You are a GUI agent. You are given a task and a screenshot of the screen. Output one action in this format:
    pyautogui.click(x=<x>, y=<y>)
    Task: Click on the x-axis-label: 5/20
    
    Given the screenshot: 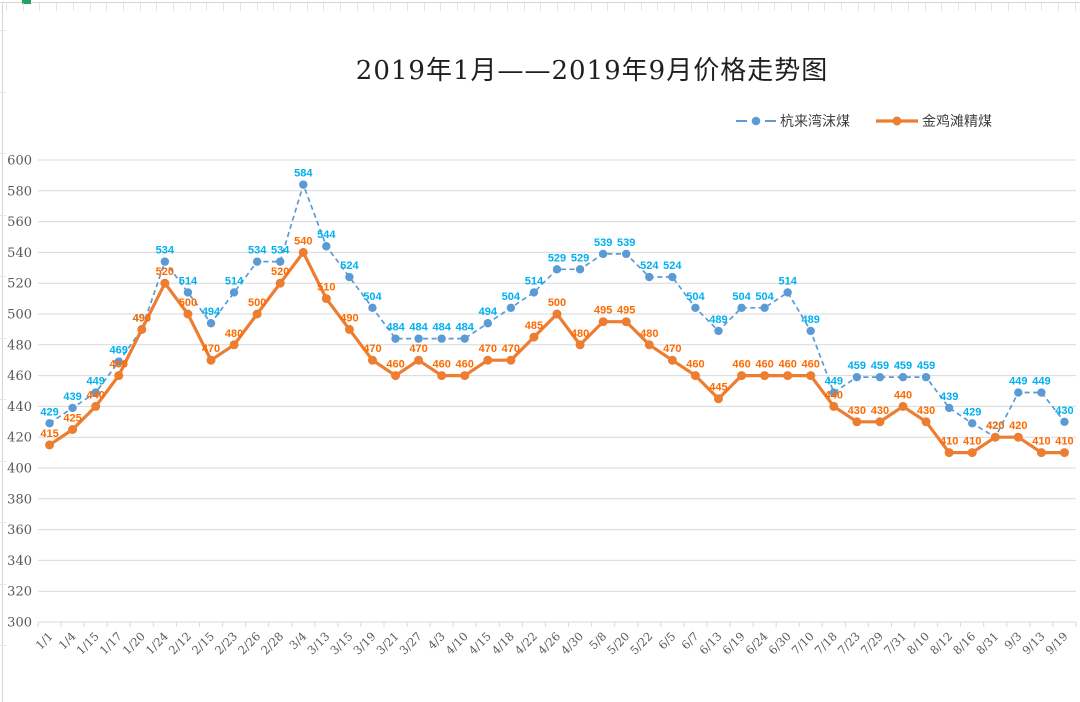 What is the action you would take?
    pyautogui.click(x=618, y=643)
    